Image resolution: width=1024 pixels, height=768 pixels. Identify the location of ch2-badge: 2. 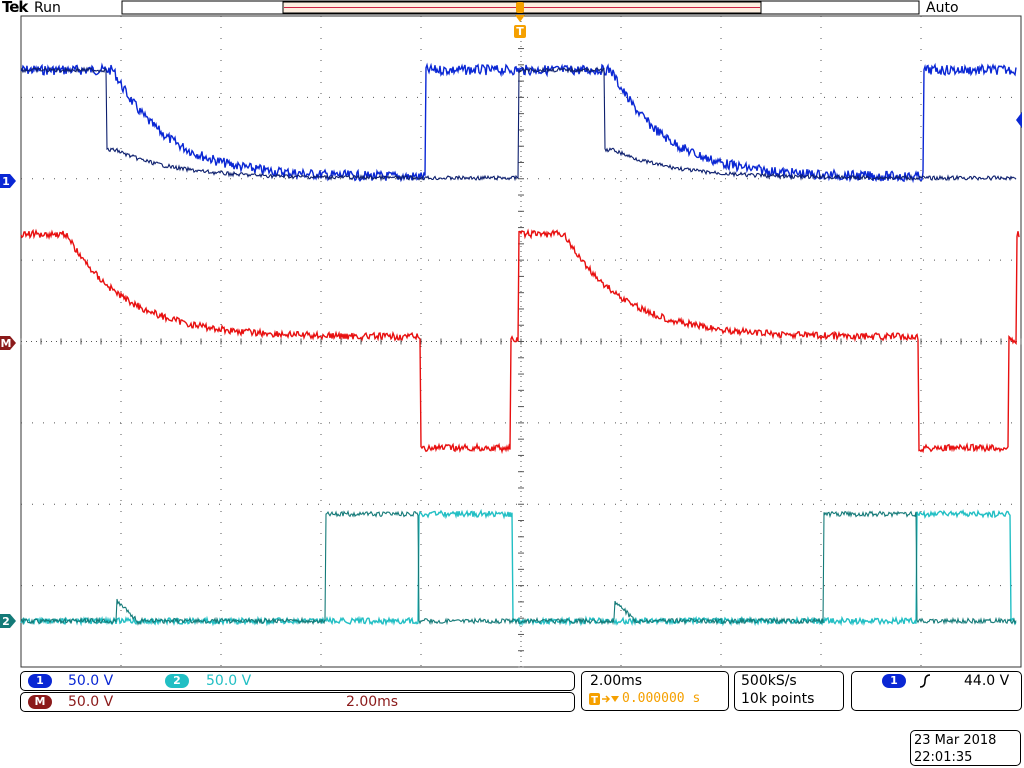
(177, 681).